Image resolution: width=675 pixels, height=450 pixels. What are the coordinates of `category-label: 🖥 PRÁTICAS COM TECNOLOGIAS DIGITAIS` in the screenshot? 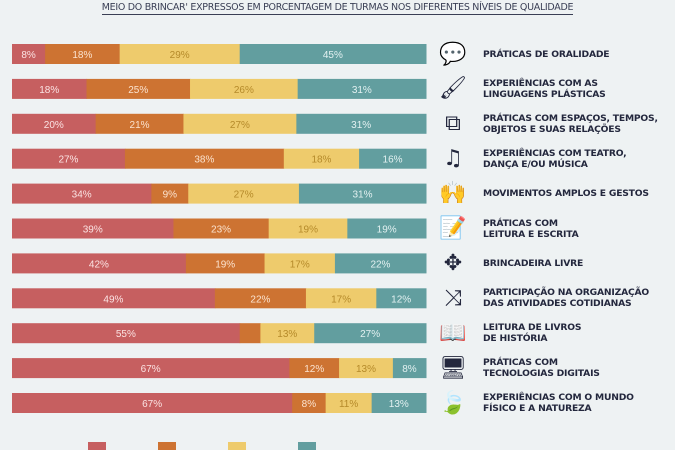 It's located at (555, 368).